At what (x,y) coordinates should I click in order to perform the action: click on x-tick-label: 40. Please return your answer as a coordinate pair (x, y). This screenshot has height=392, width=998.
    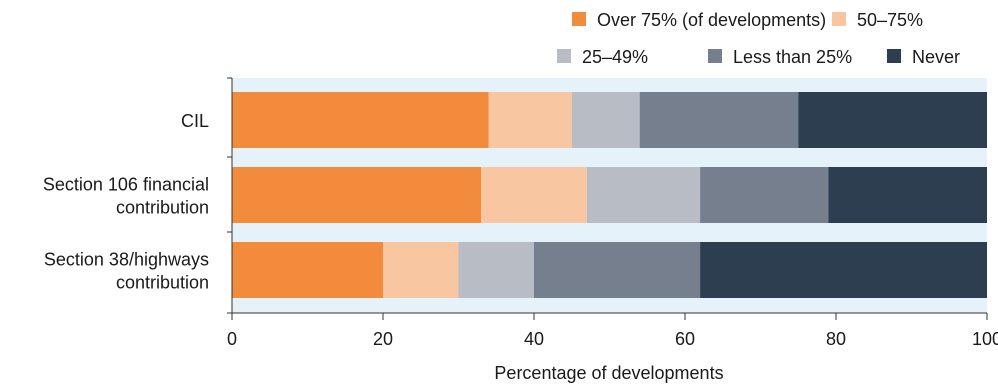
    Looking at the image, I should click on (534, 339).